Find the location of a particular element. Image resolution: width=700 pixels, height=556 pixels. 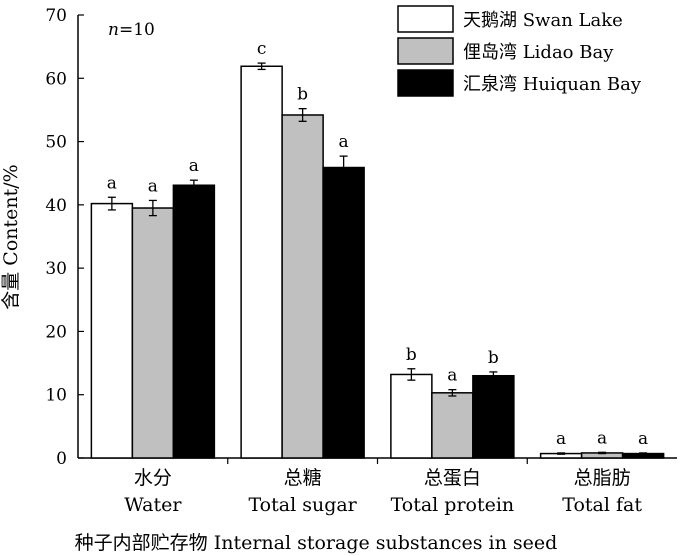

y-tick-label: 40 is located at coordinates (56, 206).